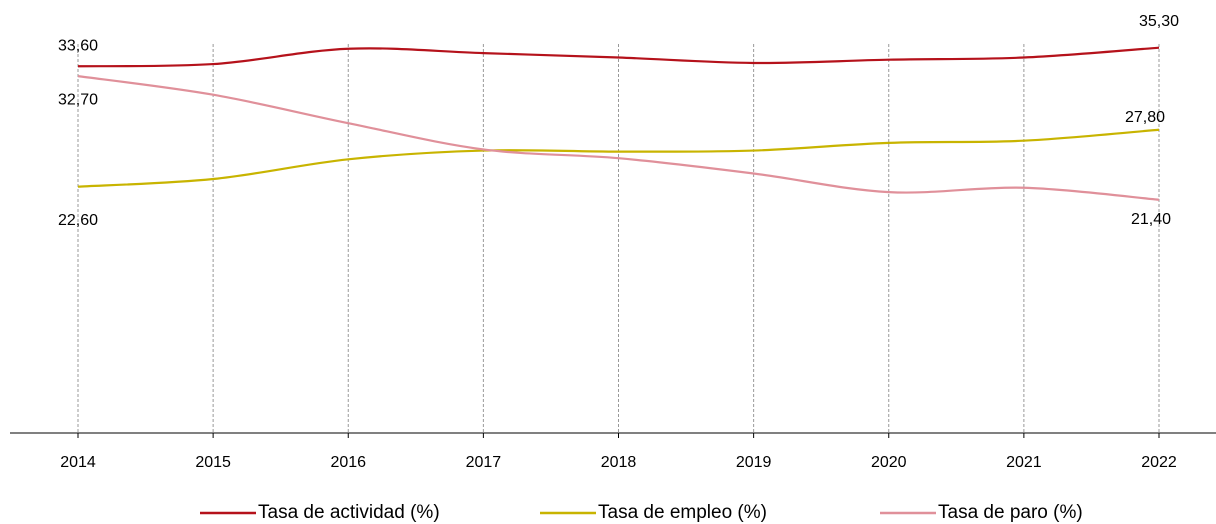 This screenshot has width=1216, height=524. I want to click on legend-label: Tasa de paro (%), so click(1010, 512).